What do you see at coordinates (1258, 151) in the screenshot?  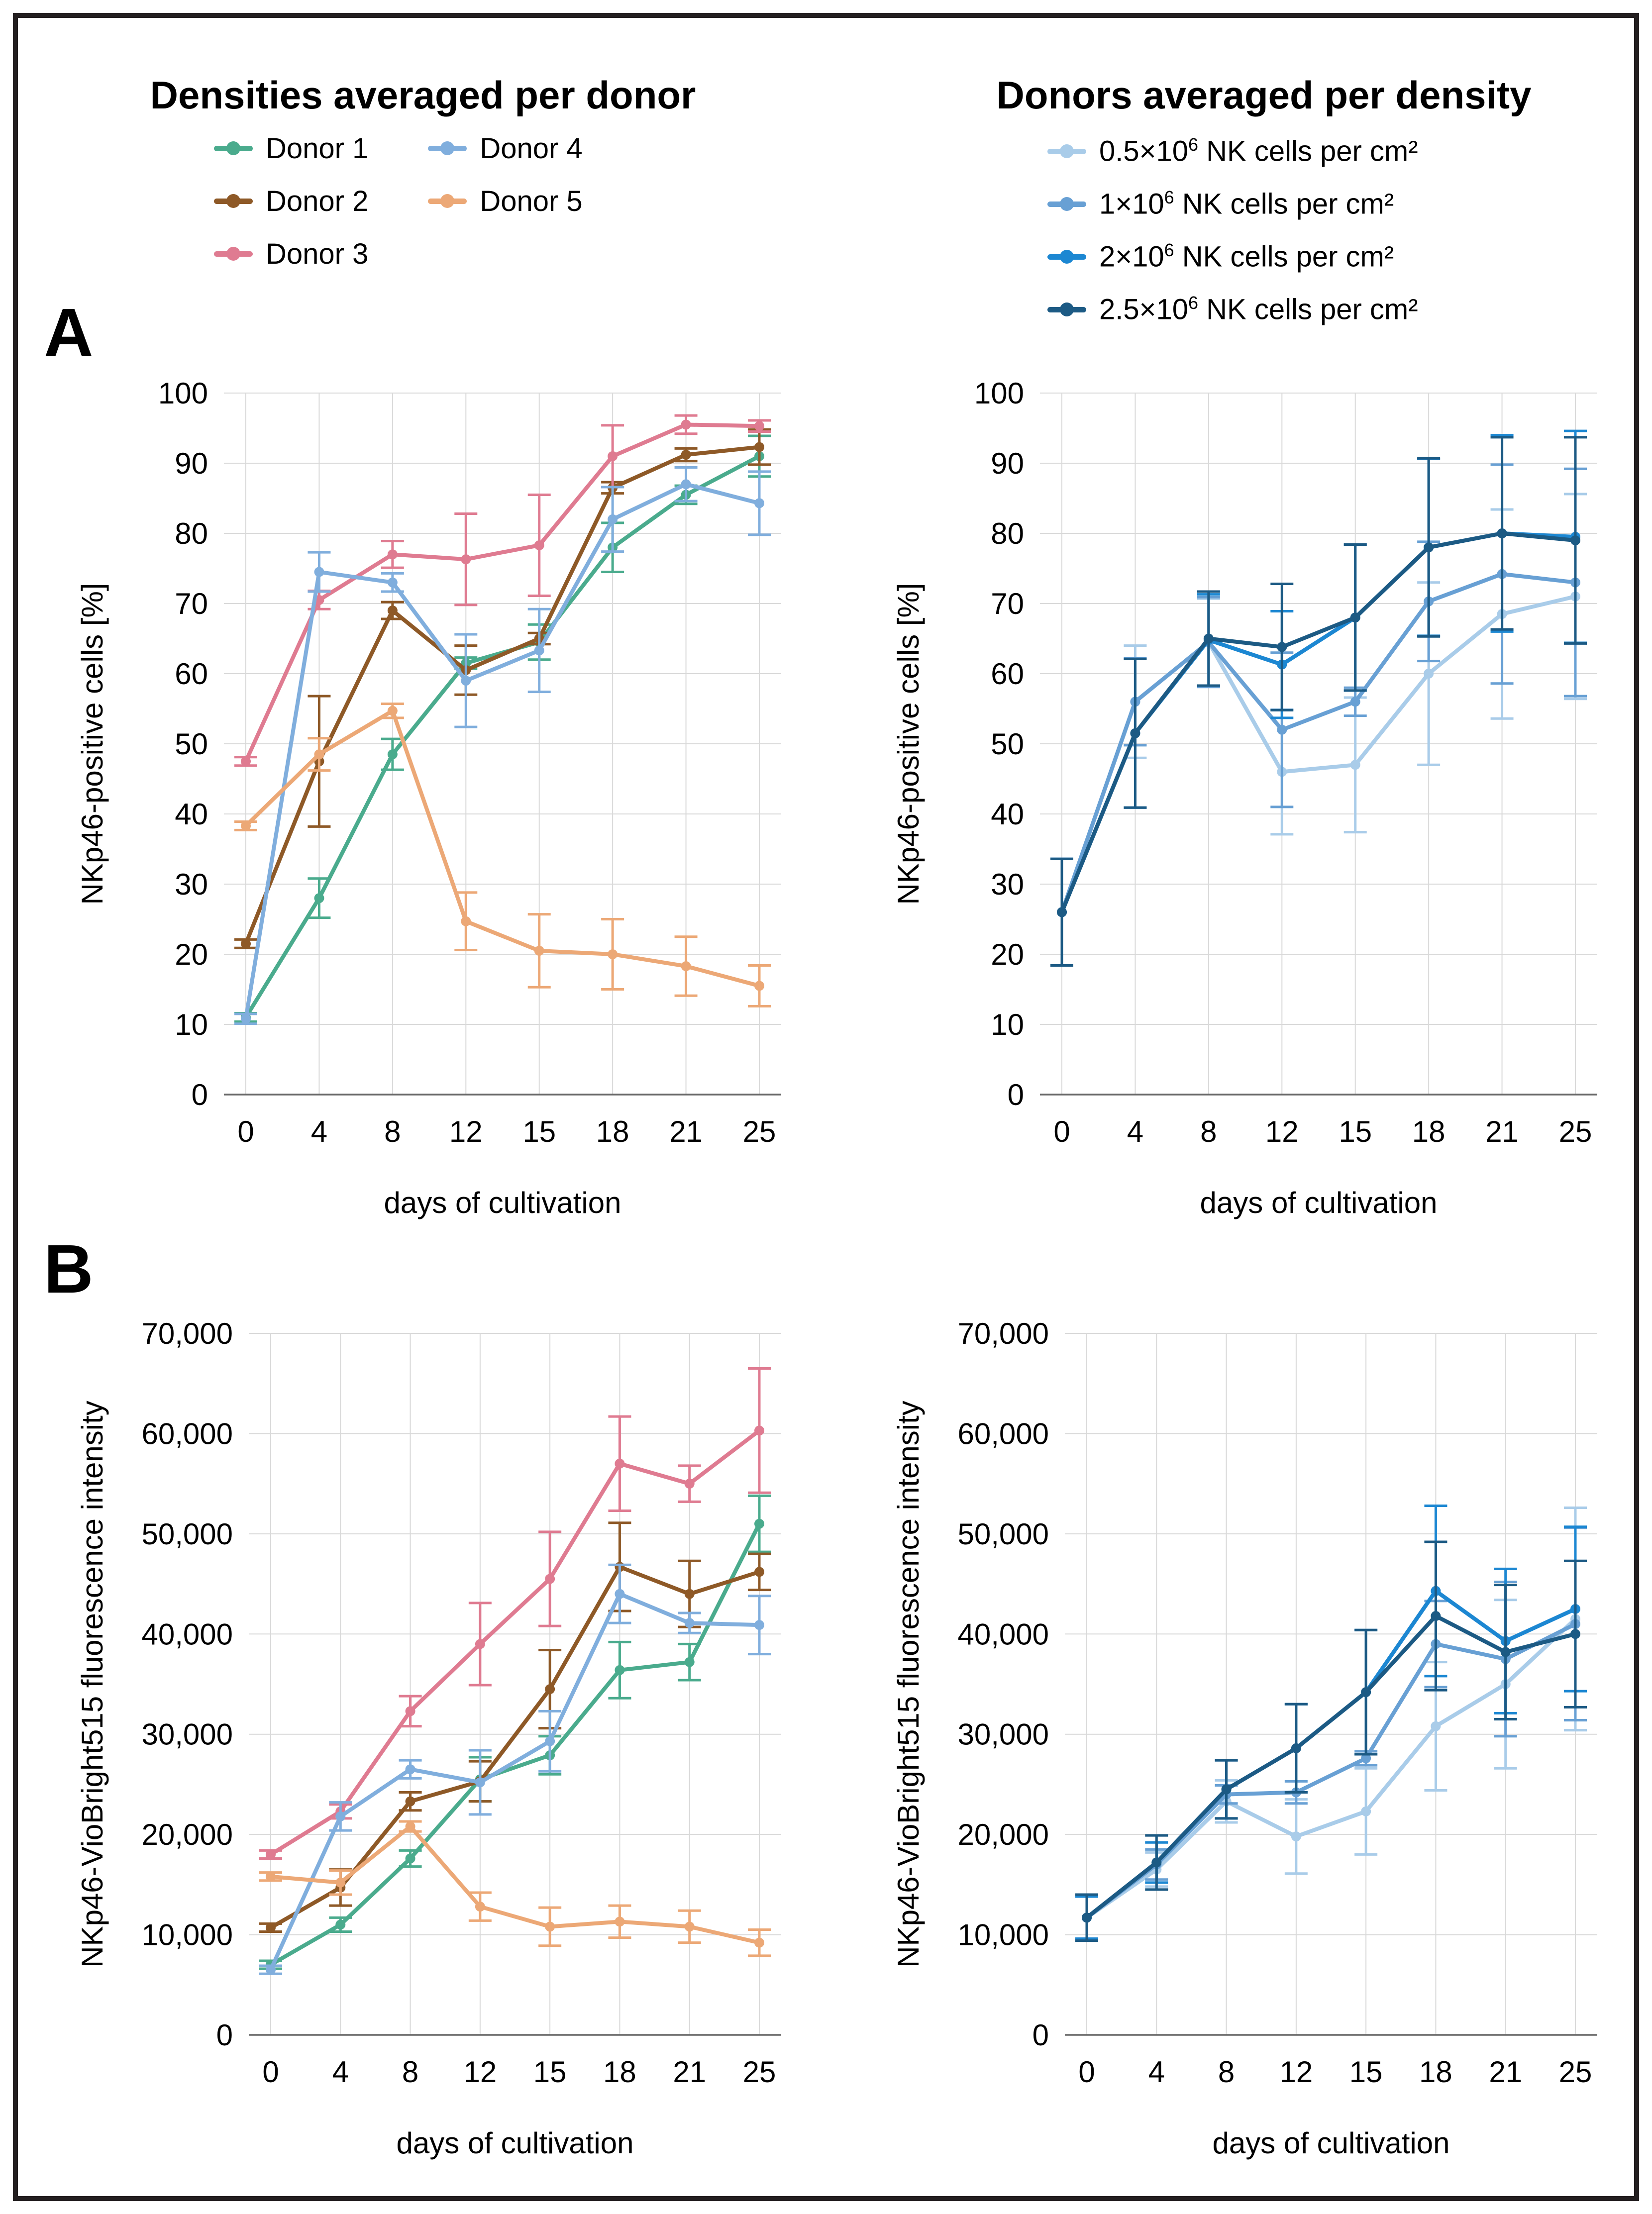 I see `legend-item-label: 0.5×106 NK cells per cm²` at bounding box center [1258, 151].